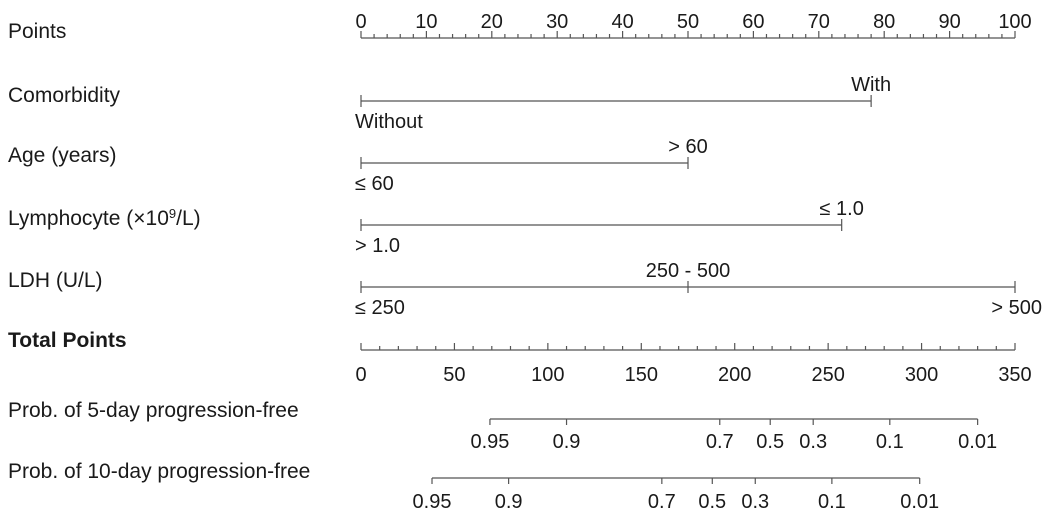 The height and width of the screenshot is (516, 1046). What do you see at coordinates (557, 22) in the screenshot?
I see `points-tick-label: 30` at bounding box center [557, 22].